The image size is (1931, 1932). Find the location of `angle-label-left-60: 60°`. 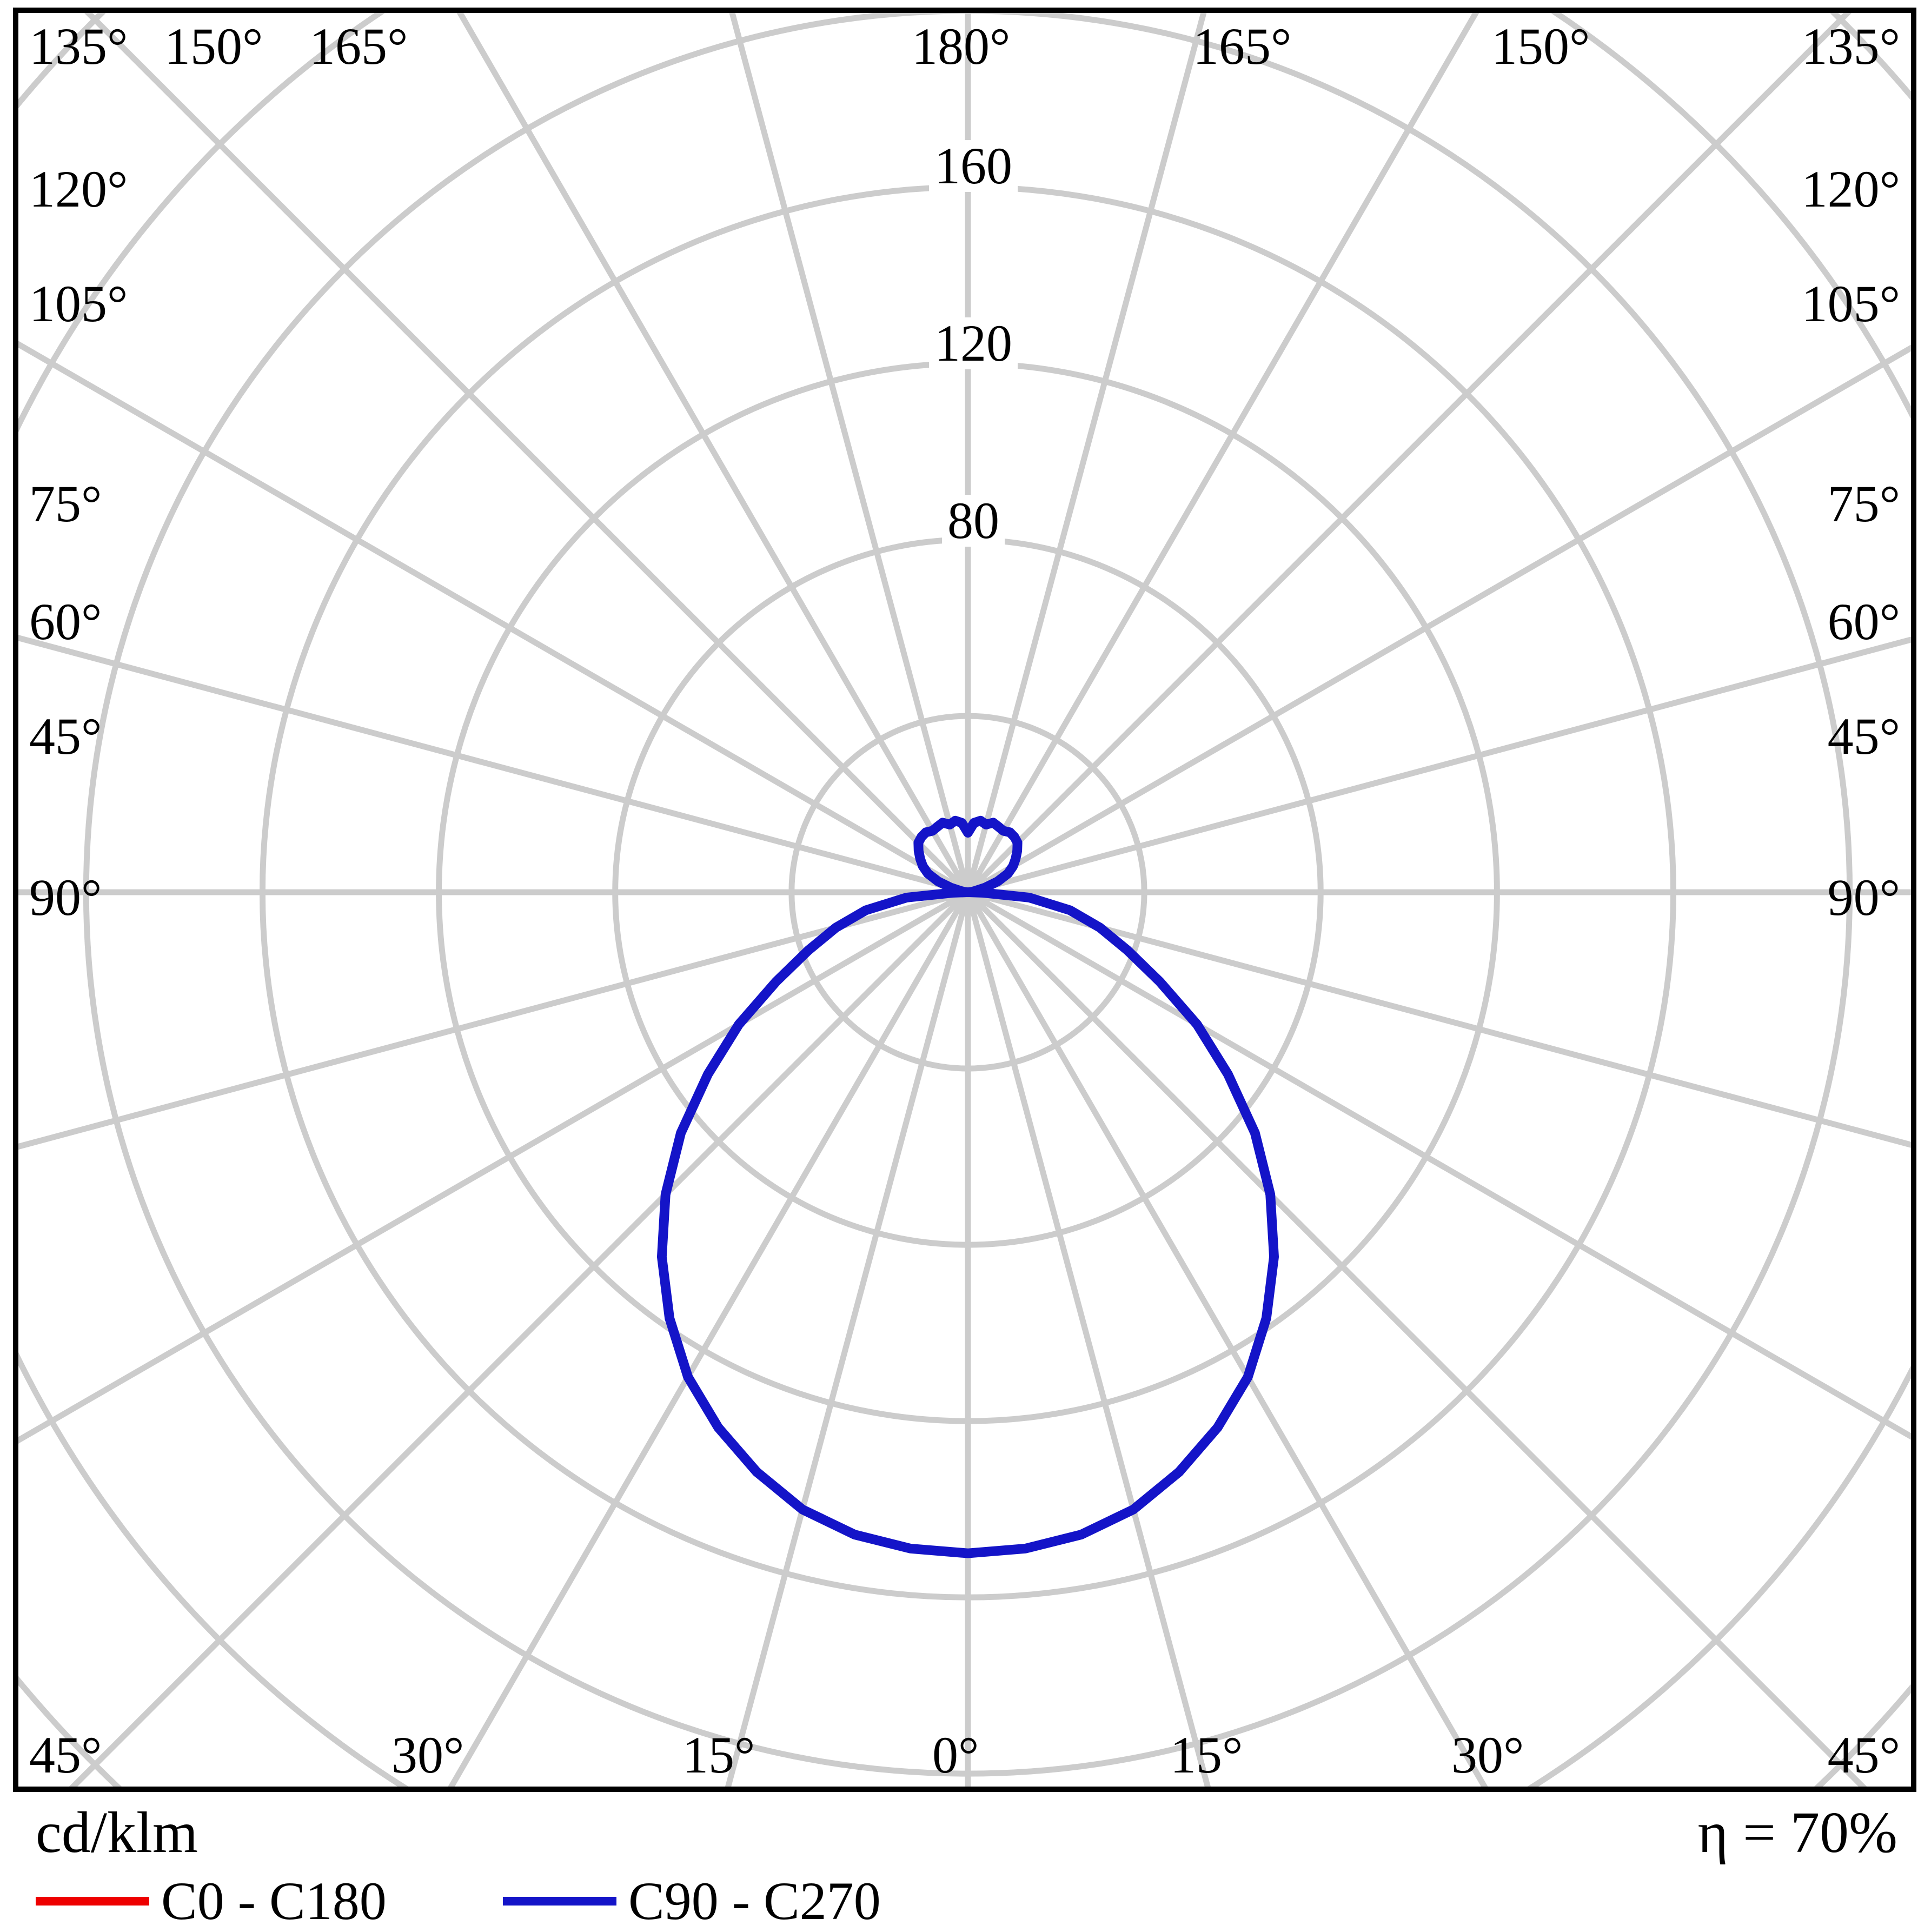

angle-label-left-60: 60° is located at coordinates (65, 621).